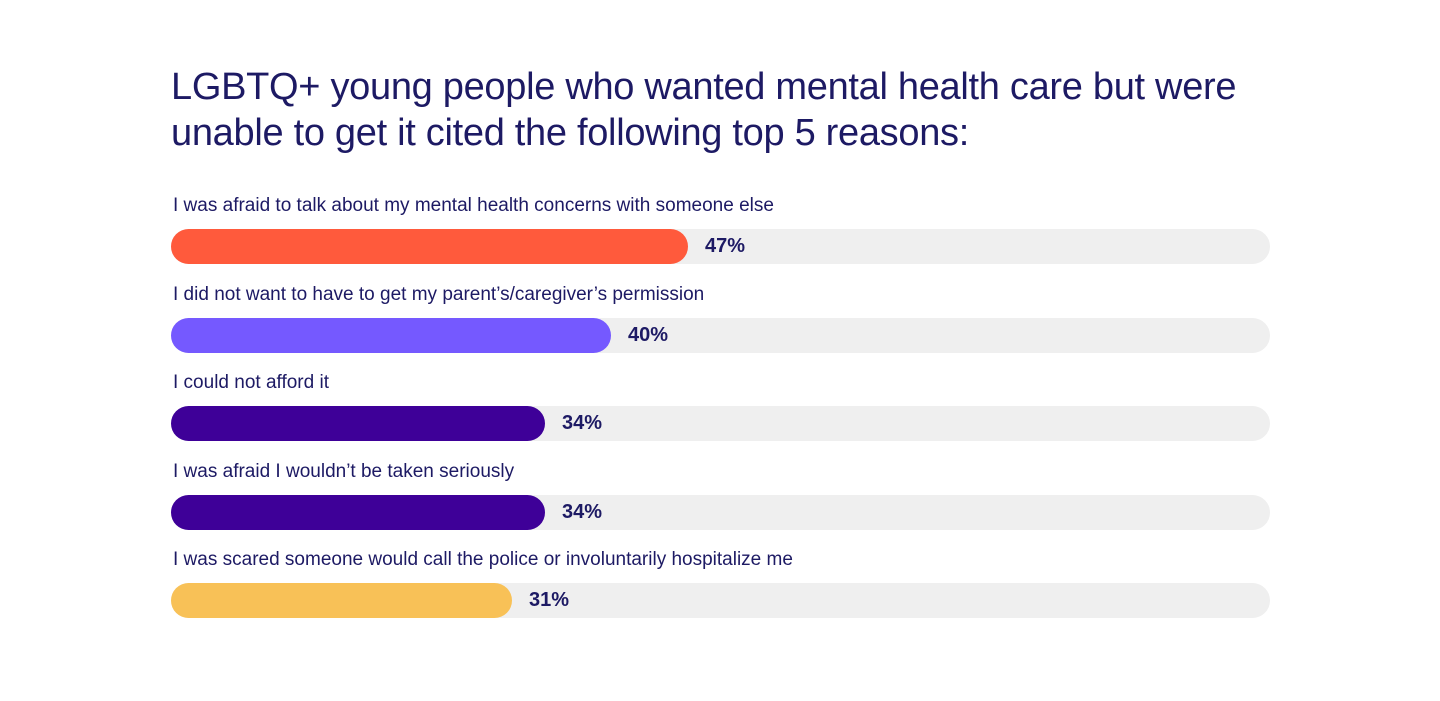 The width and height of the screenshot is (1440, 701). I want to click on value-label: 47%, so click(725, 246).